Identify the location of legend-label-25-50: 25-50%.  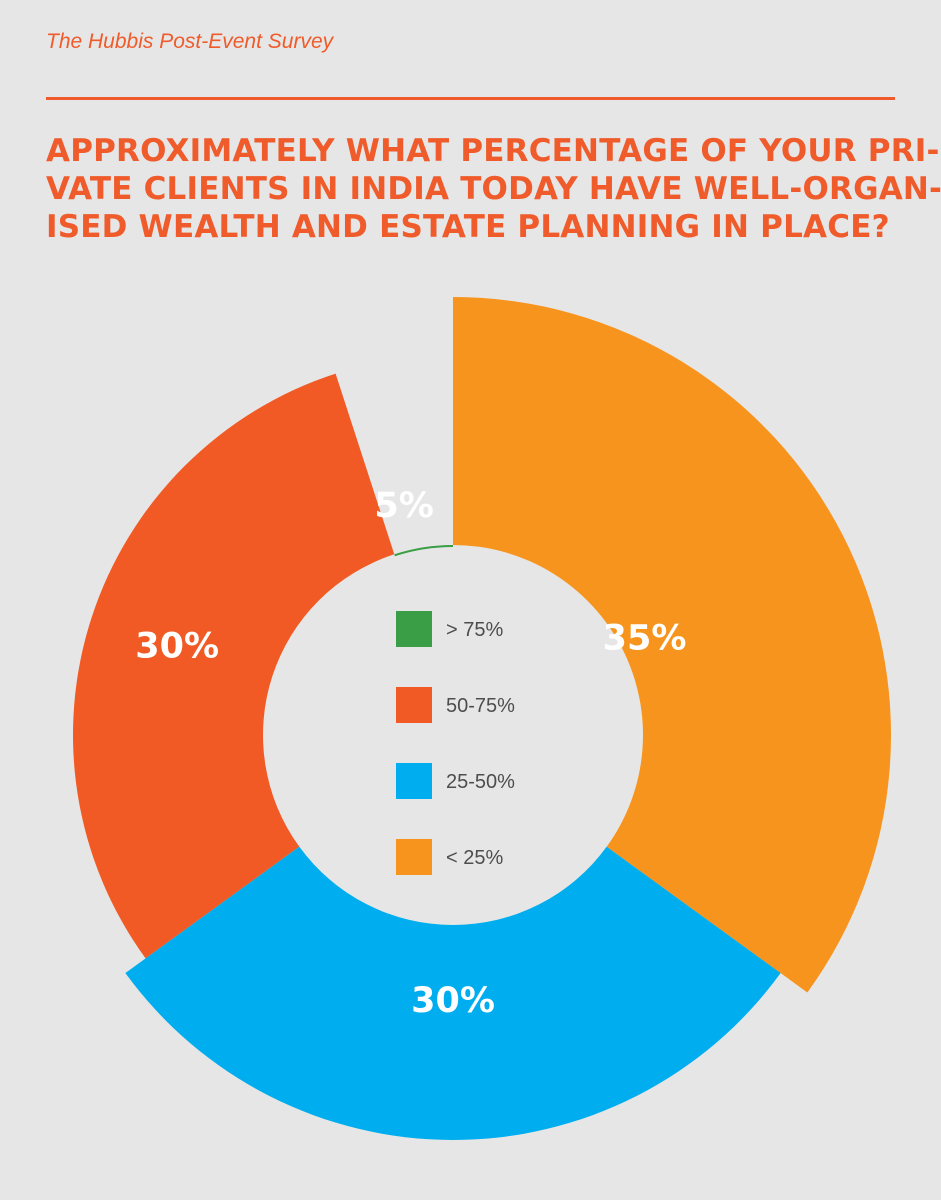
(480, 782).